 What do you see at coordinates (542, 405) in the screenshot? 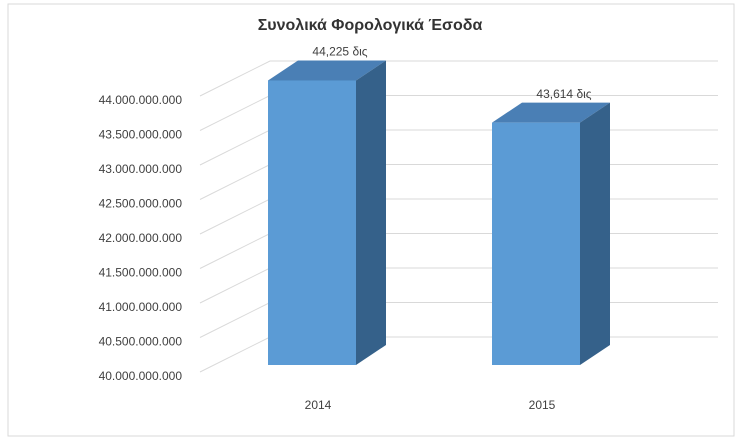
I see `x-tick-label: 2015` at bounding box center [542, 405].